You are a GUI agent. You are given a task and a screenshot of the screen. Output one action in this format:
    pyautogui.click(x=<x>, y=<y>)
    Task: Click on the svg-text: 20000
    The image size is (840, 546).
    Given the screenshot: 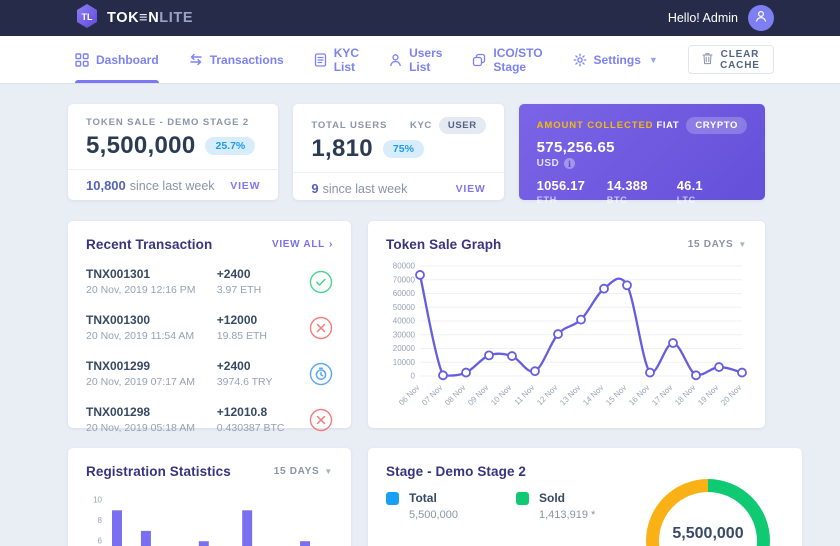 What is the action you would take?
    pyautogui.click(x=404, y=348)
    